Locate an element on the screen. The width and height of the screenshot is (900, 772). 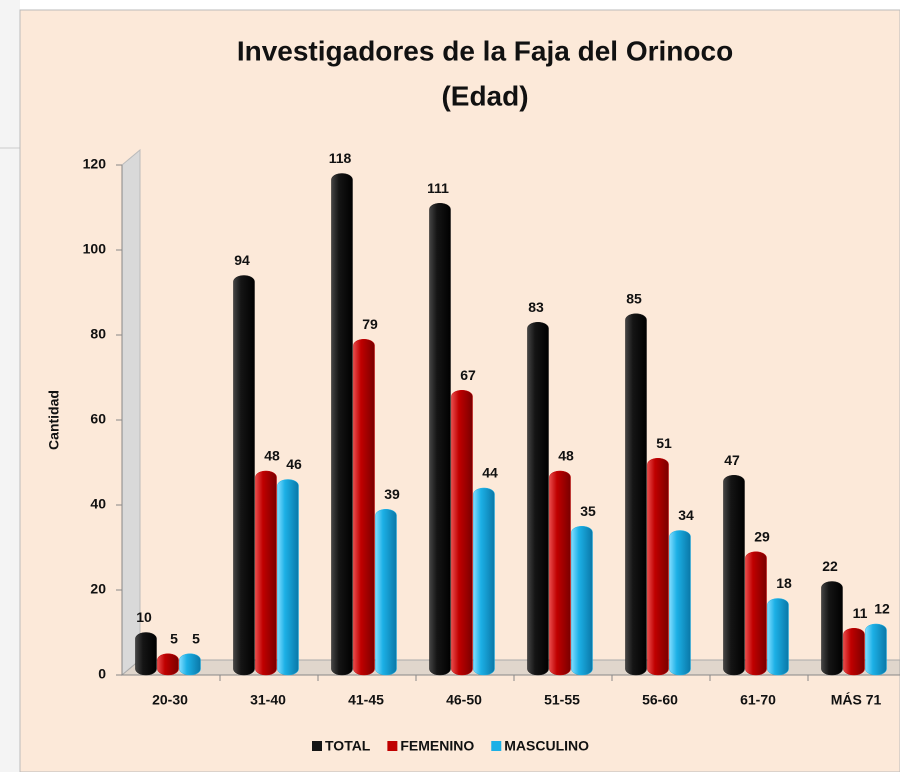
value-label: 35 is located at coordinates (588, 511).